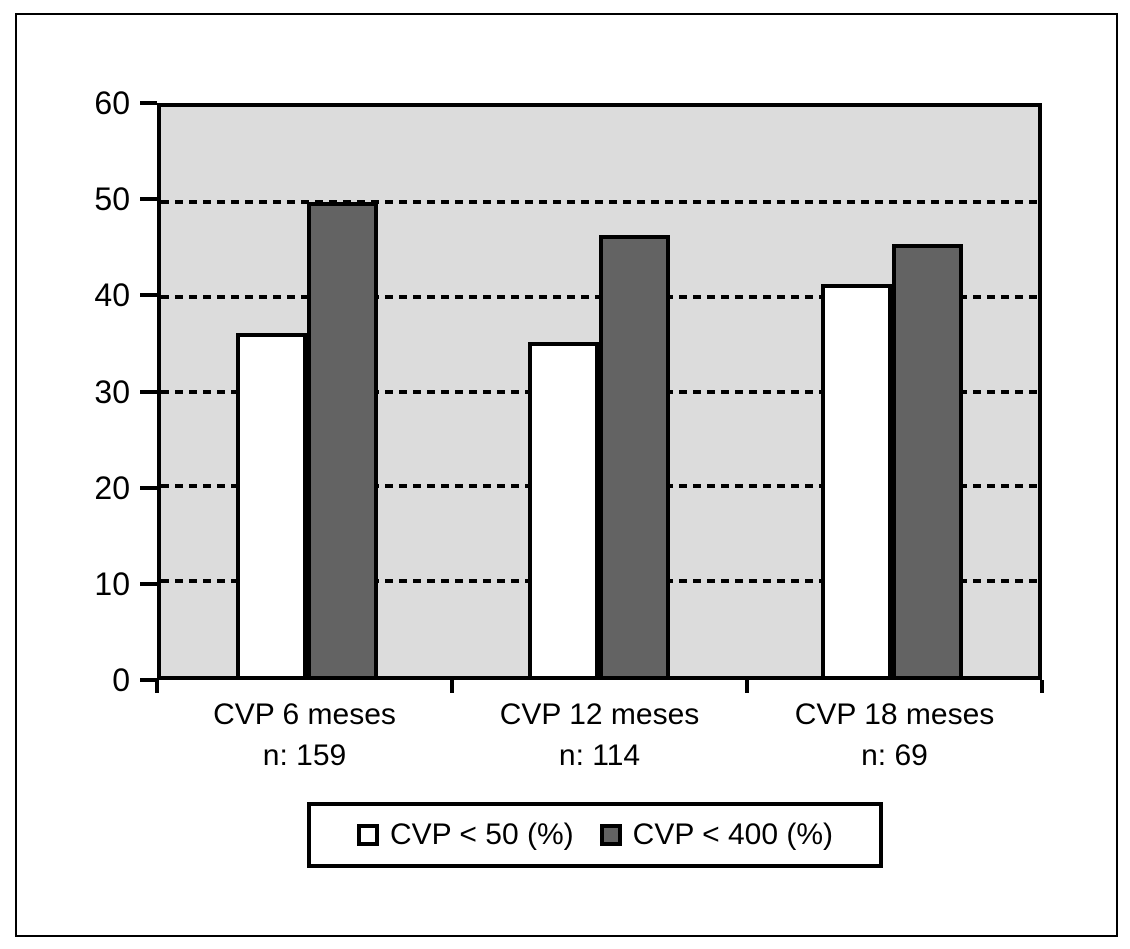 The image size is (1130, 949). Describe the element at coordinates (894, 735) in the screenshot. I see `x-label-3: CVP 18 meses n: 69` at that location.